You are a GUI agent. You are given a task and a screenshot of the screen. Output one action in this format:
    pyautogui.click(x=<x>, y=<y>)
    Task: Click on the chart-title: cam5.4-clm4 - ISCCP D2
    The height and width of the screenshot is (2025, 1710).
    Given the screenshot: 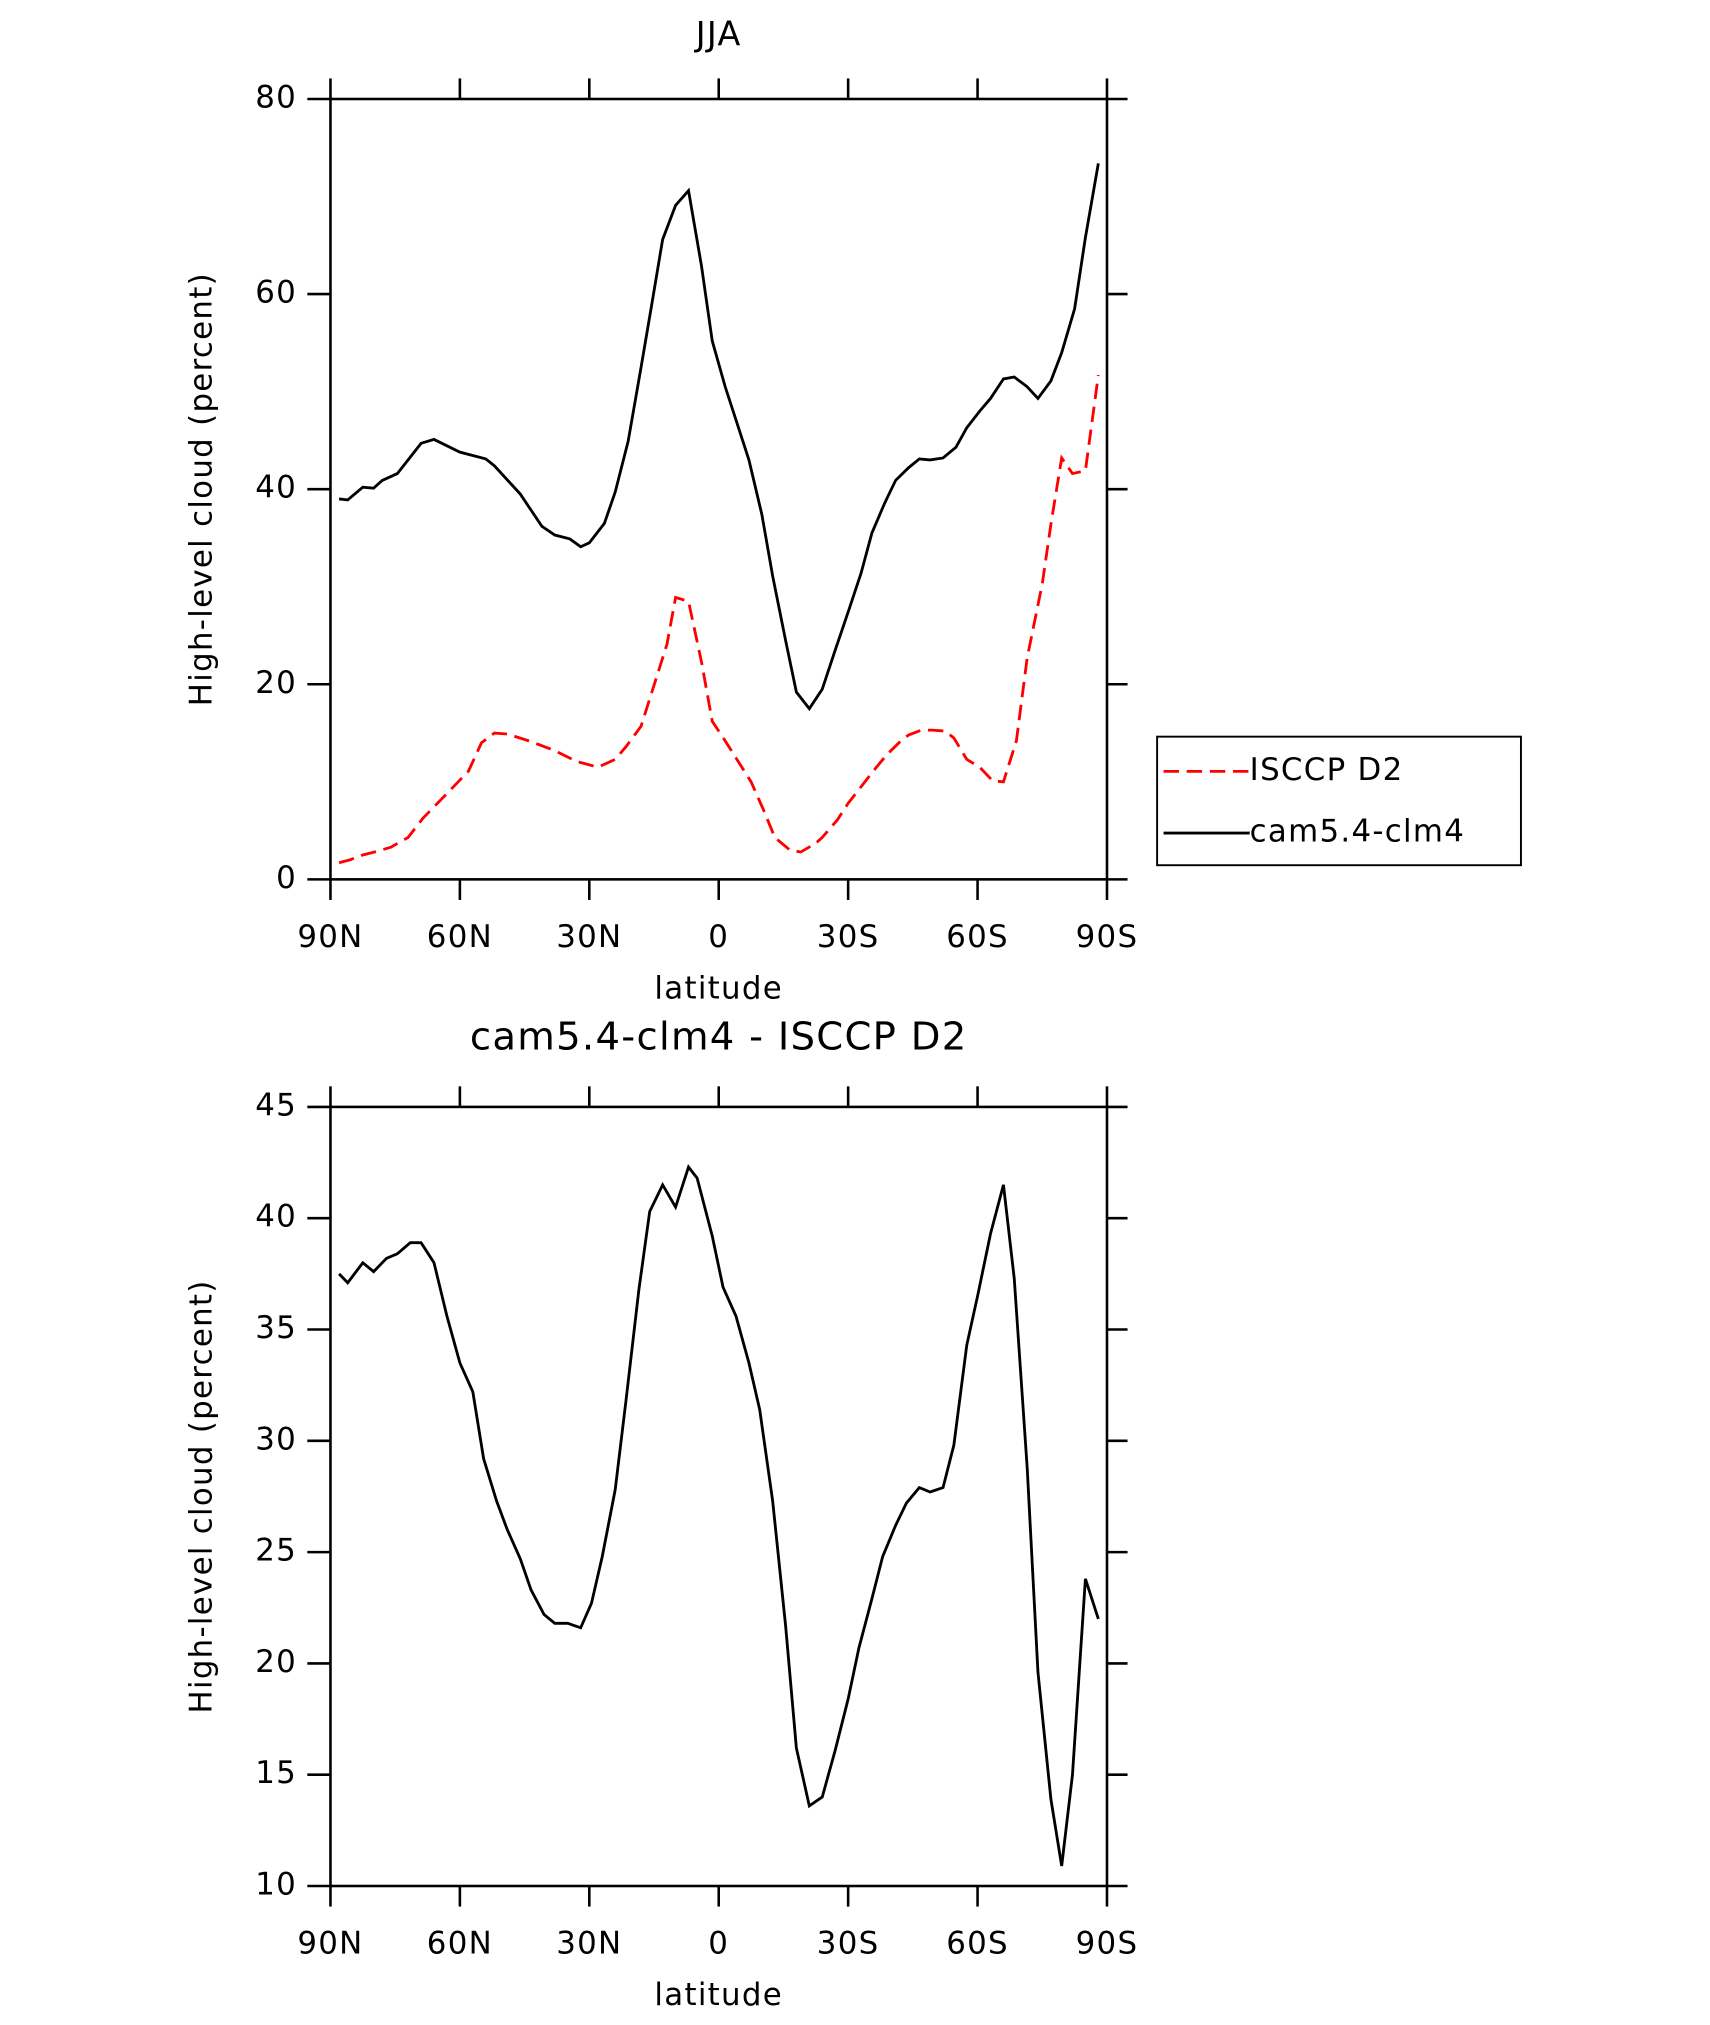 What is the action you would take?
    pyautogui.click(x=719, y=1036)
    